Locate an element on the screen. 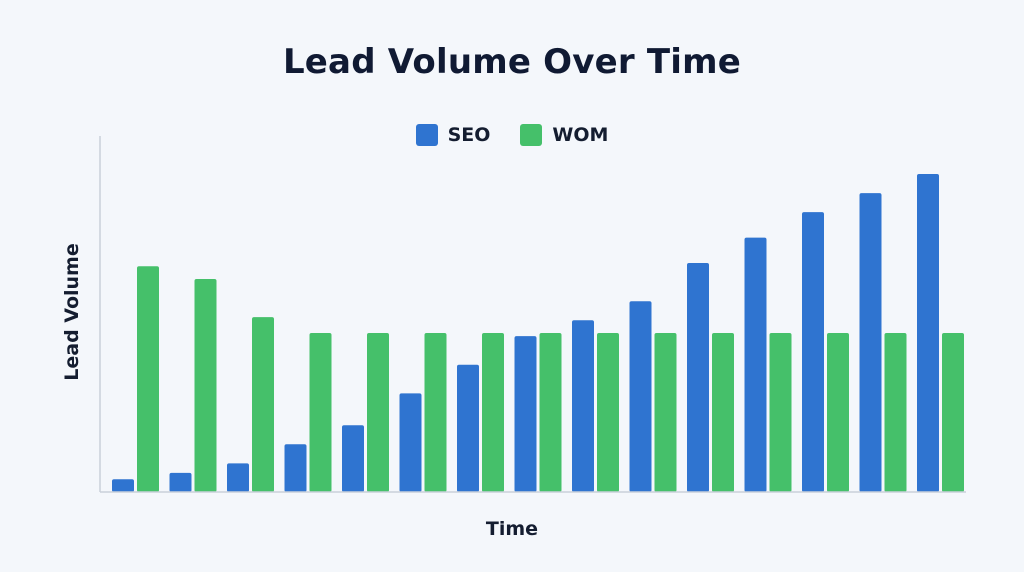 The height and width of the screenshot is (572, 1024). legend: SEO WOM is located at coordinates (512, 135).